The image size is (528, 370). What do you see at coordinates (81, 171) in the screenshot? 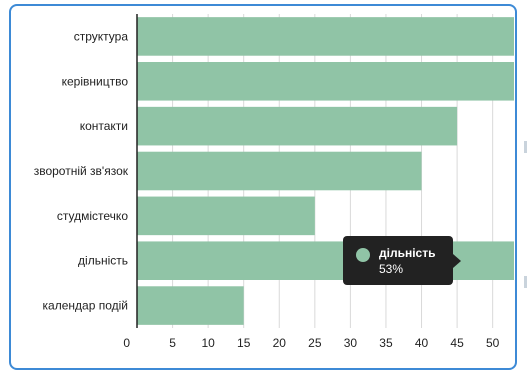
I see `category-label: зворотній зв'язок` at bounding box center [81, 171].